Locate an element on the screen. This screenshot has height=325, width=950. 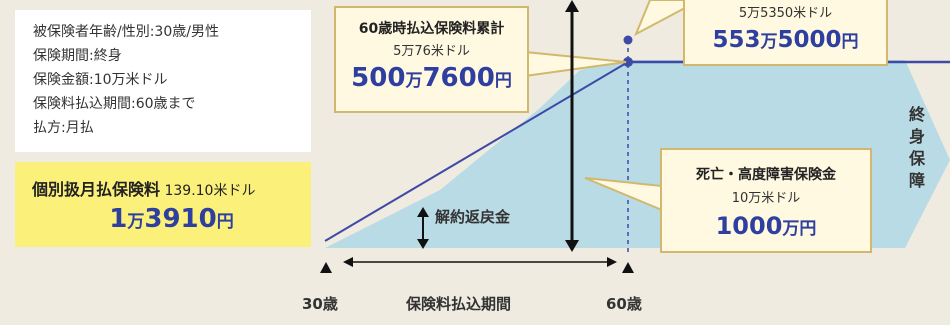
top-yen-man-unit: 万 is located at coordinates (769, 42).